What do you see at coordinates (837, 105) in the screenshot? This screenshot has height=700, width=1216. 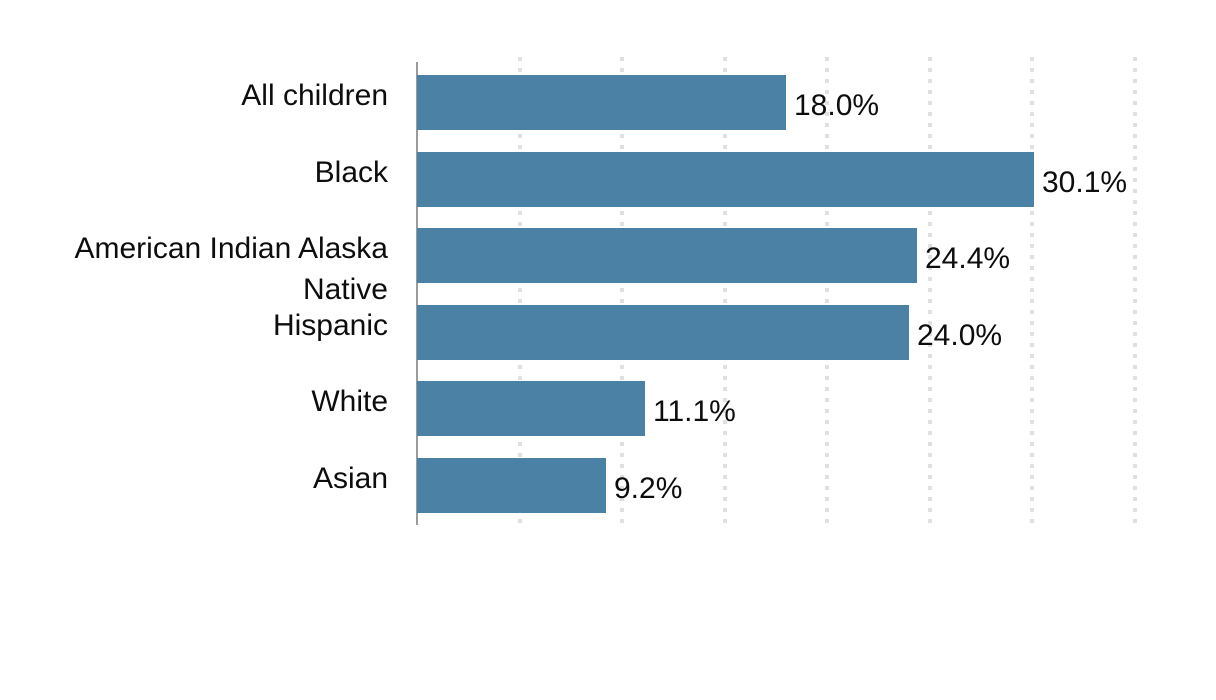 I see `value-label: 18.0%` at bounding box center [837, 105].